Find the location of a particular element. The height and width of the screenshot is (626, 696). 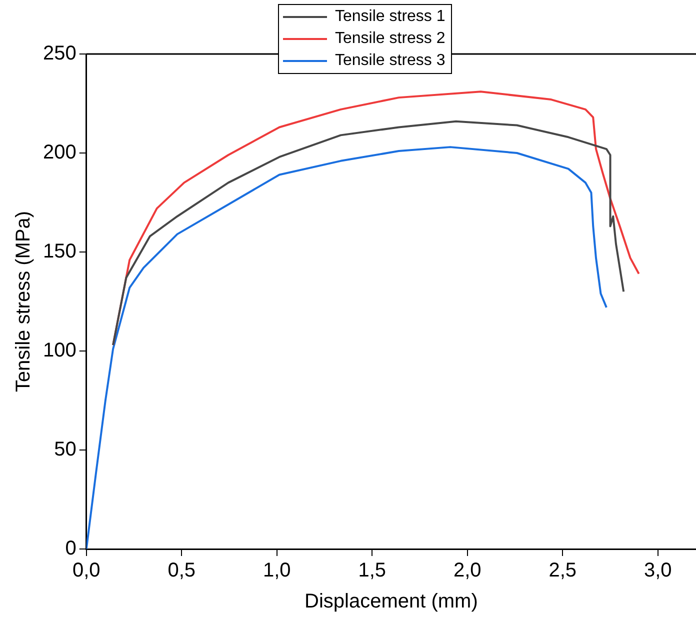

x-tick-label: 0,5 is located at coordinates (182, 571).